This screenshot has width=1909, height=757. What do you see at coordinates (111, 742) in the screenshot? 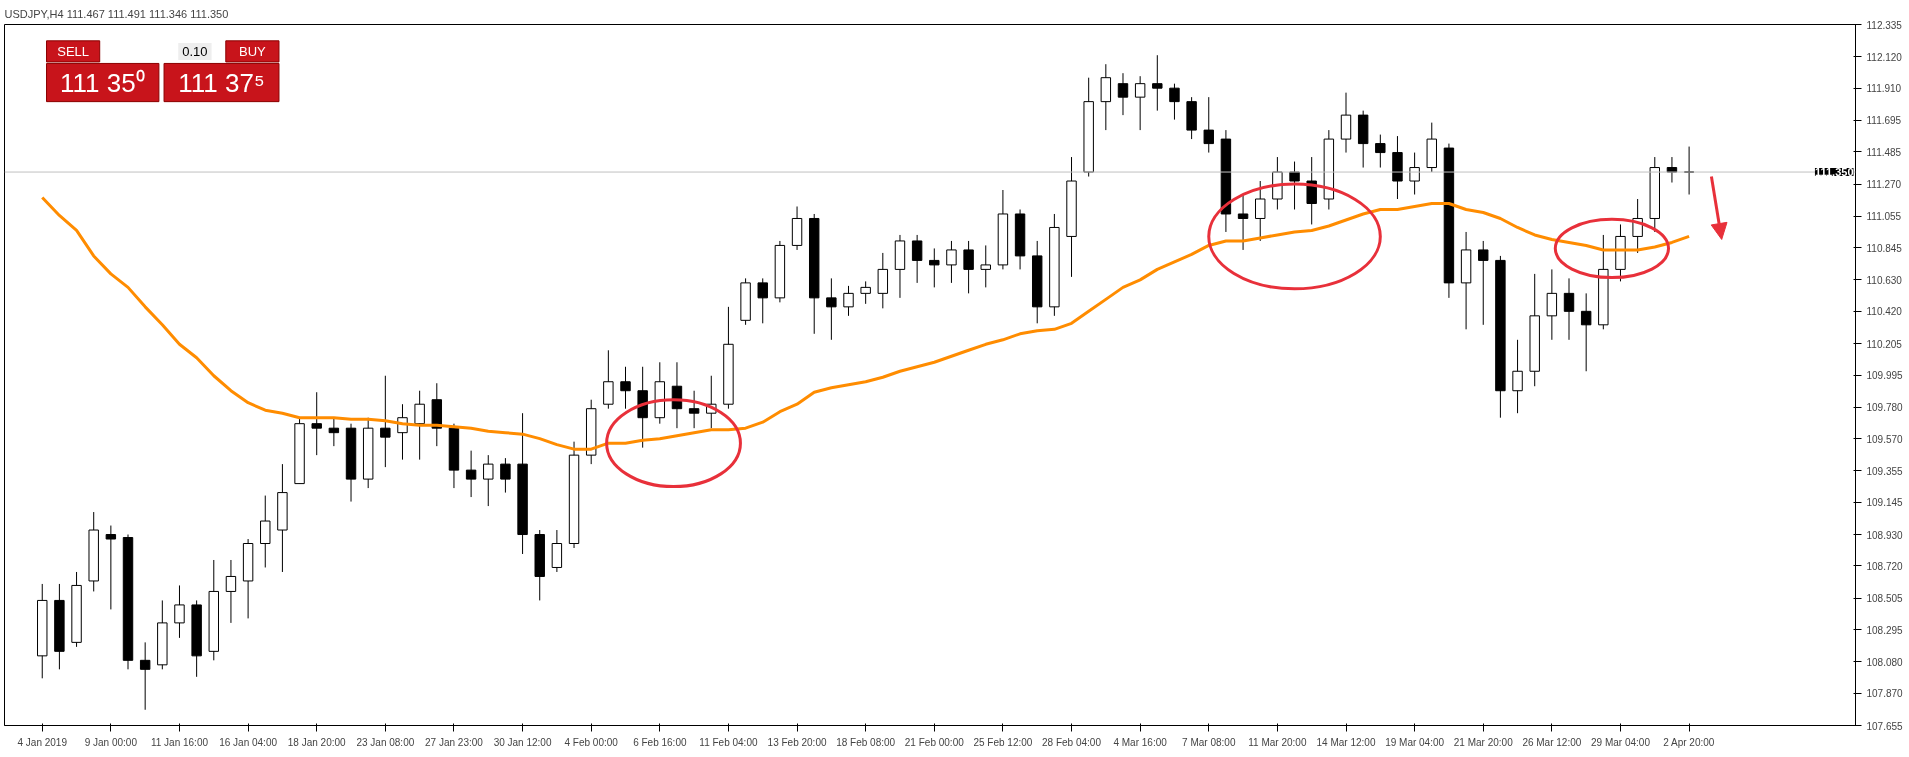
I see `x-tick-label: 9 Jan 00:00` at bounding box center [111, 742].